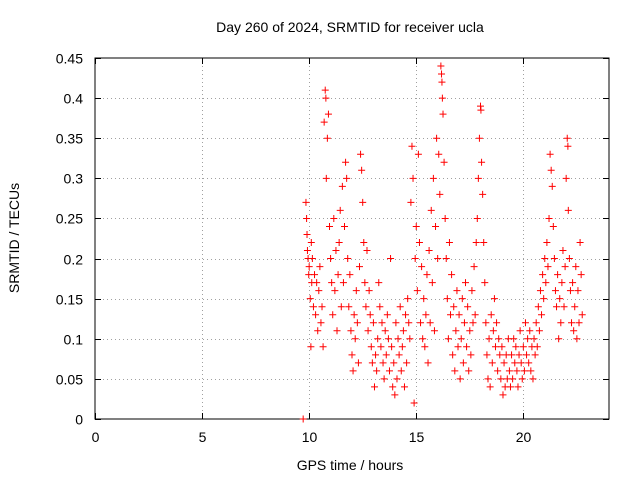 The width and height of the screenshot is (640, 480). Describe the element at coordinates (69, 239) in the screenshot. I see `y-tick-labels: 0 0.05 0.1 0.15 0.2 0.25 0.3 0.35 0.4 0.45` at that location.